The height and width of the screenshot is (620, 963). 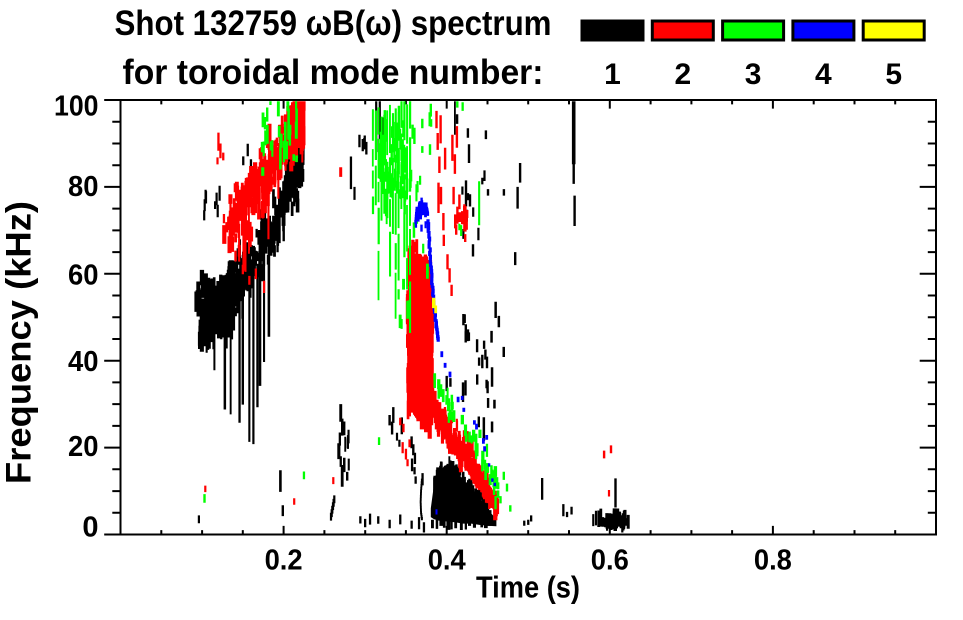 I want to click on svg-text: Time (s), so click(x=528, y=587).